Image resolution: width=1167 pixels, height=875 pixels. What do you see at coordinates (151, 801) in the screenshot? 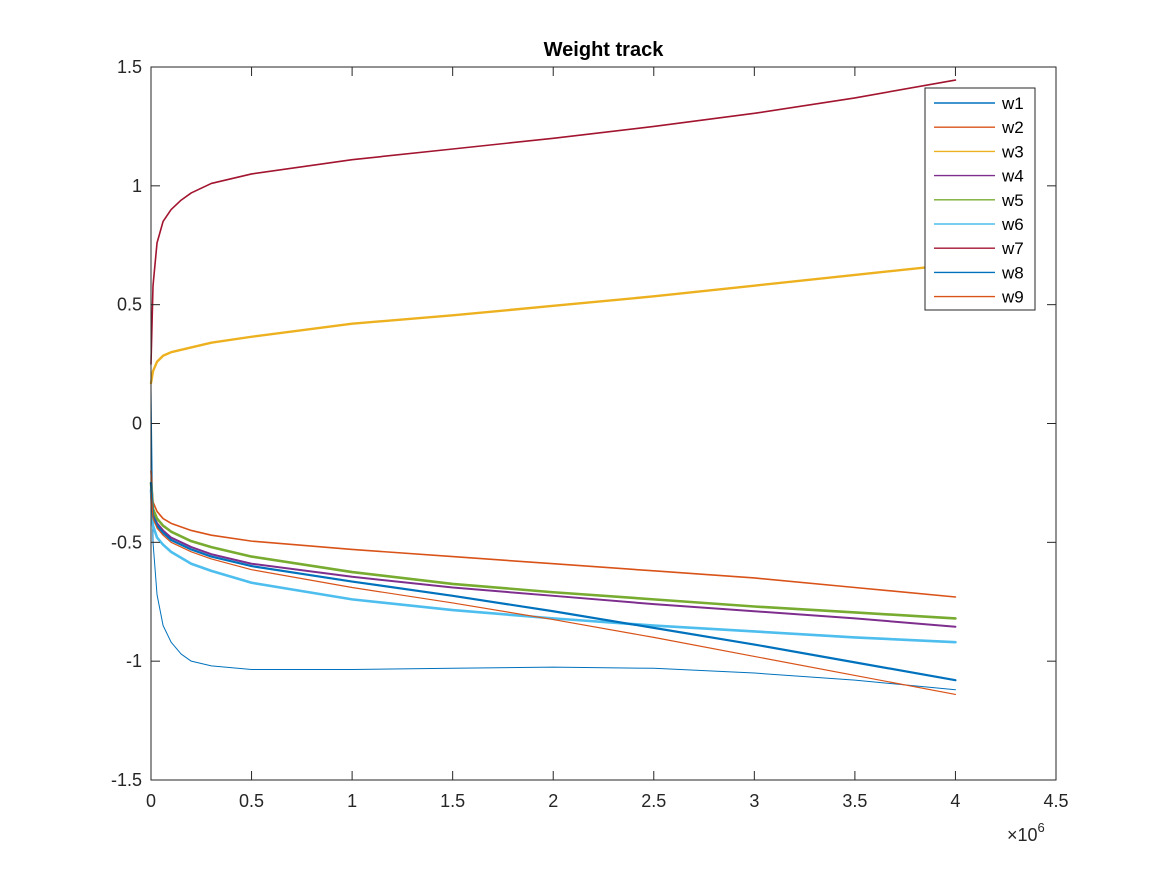
I see `x-tick-label: 0` at bounding box center [151, 801].